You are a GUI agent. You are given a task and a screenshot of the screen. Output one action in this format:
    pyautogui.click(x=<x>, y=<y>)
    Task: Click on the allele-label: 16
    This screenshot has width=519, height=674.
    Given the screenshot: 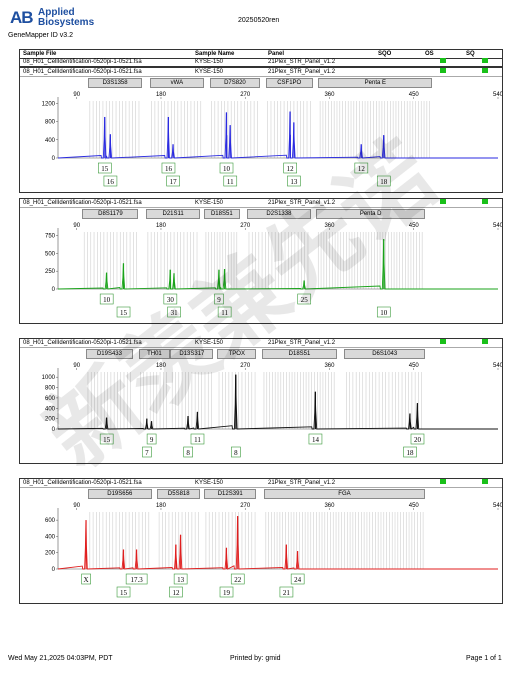 What is the action you would take?
    pyautogui.click(x=111, y=182)
    